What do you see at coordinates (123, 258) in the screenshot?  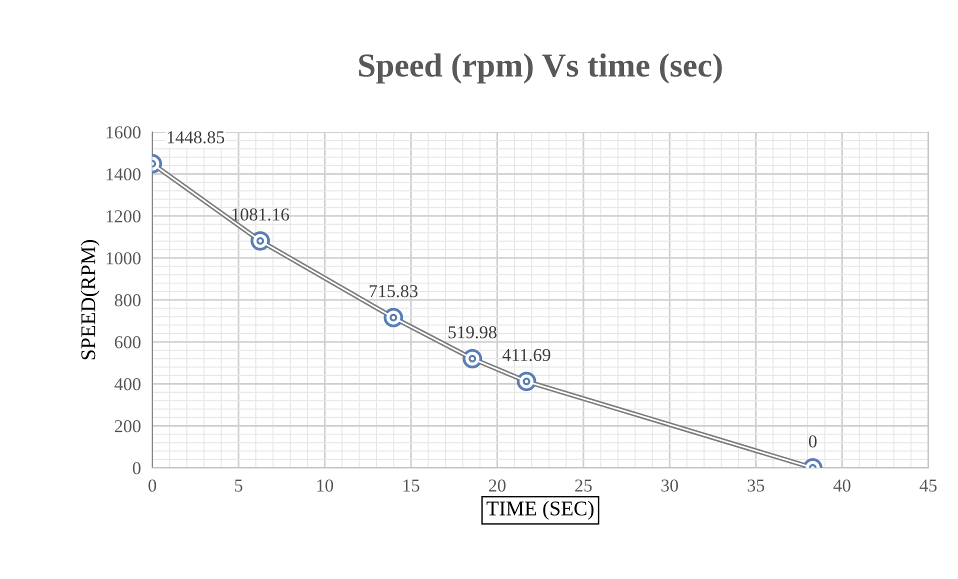 I see `y-tick-label: 1000` at bounding box center [123, 258].